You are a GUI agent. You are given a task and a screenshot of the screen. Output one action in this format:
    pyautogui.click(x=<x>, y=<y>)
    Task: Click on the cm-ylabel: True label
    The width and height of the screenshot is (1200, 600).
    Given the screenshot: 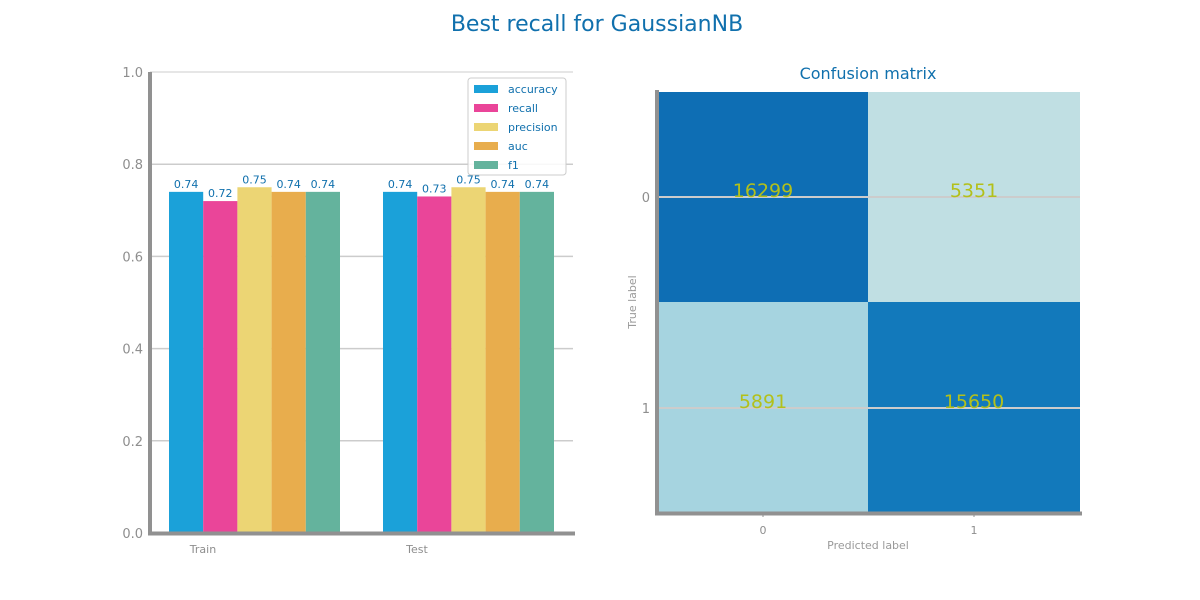 What is the action you would take?
    pyautogui.click(x=632, y=302)
    